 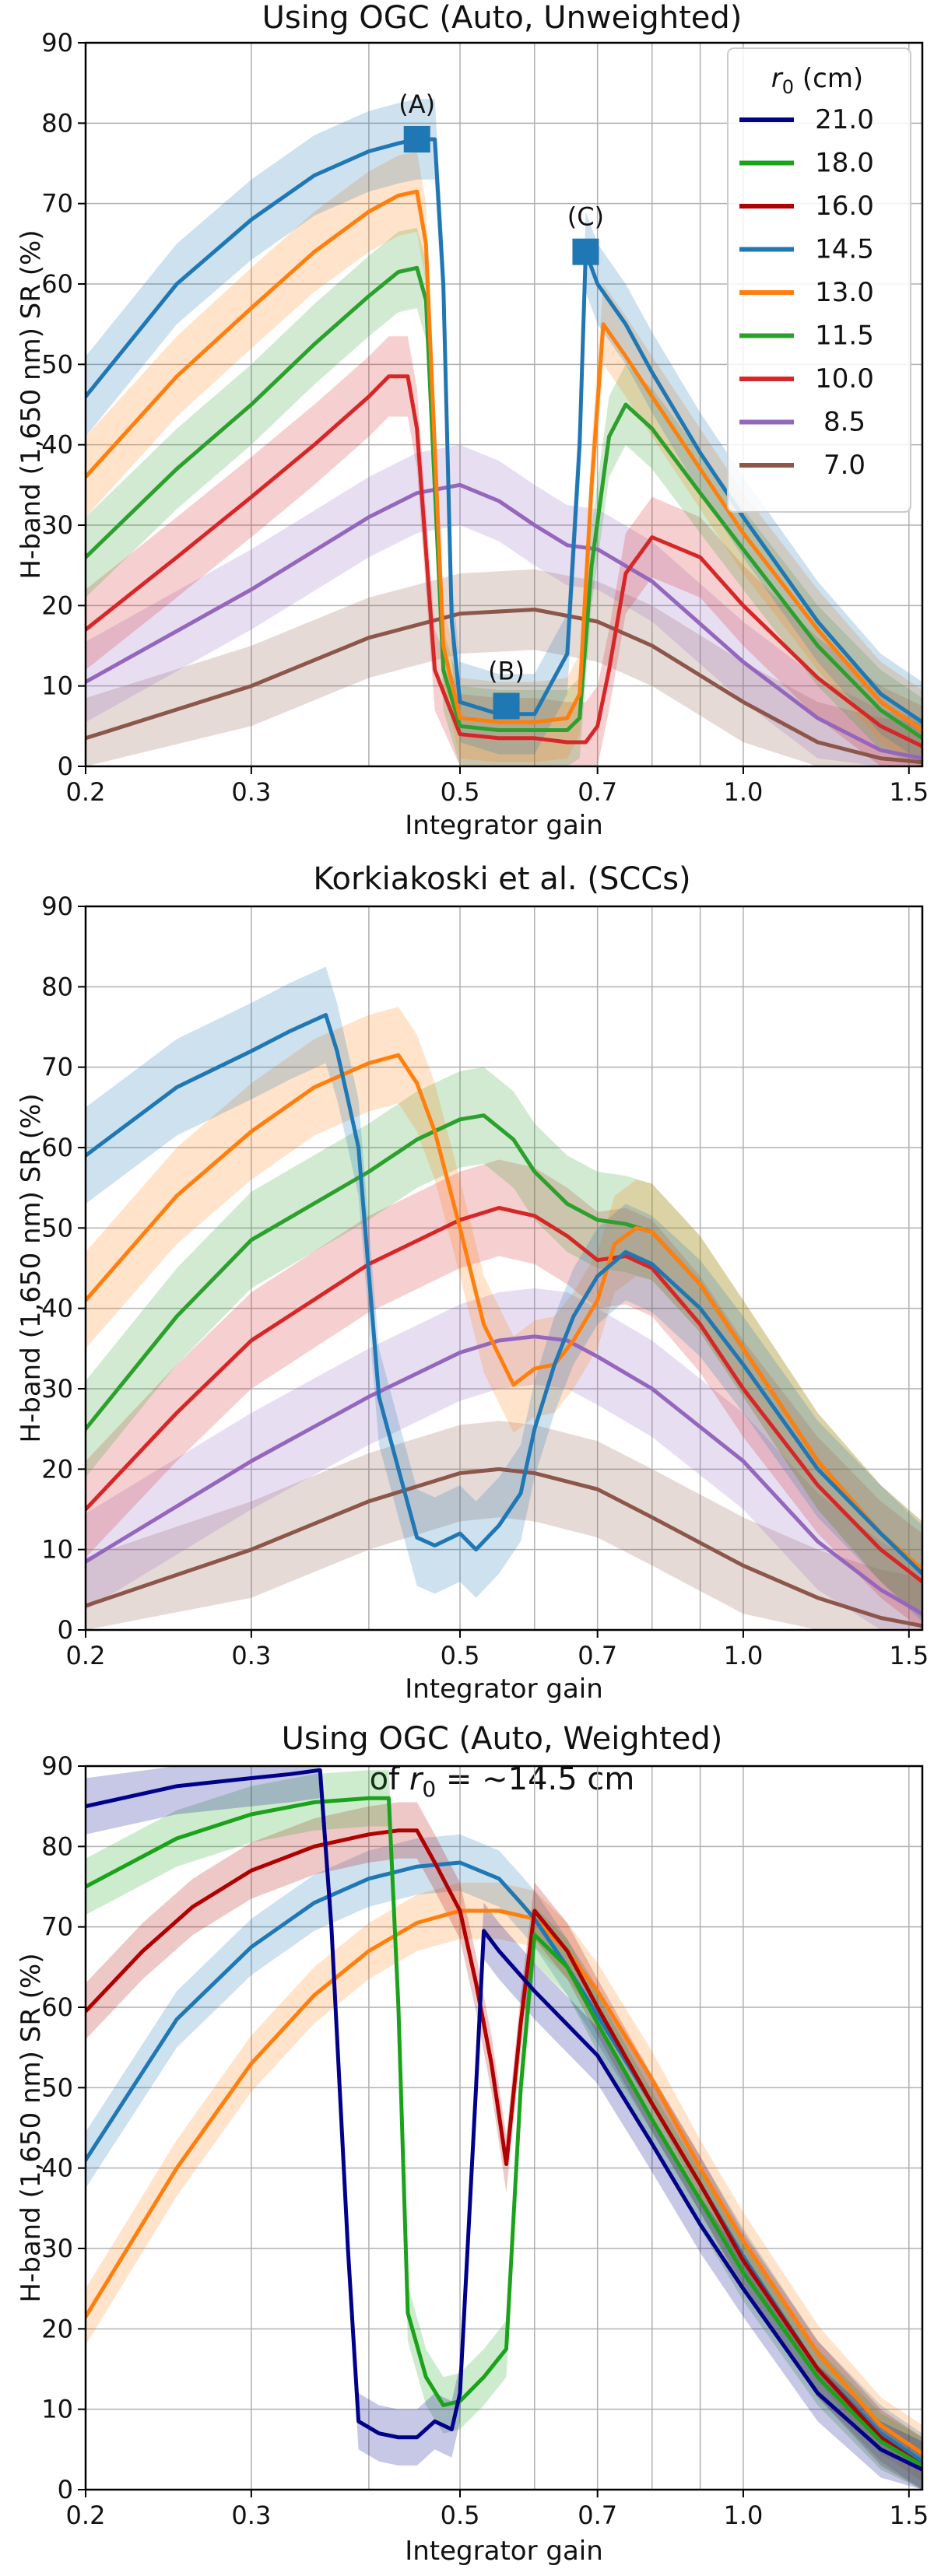 What do you see at coordinates (806, 119) in the screenshot?
I see `legend-item-r0-21-0: 21.0` at bounding box center [806, 119].